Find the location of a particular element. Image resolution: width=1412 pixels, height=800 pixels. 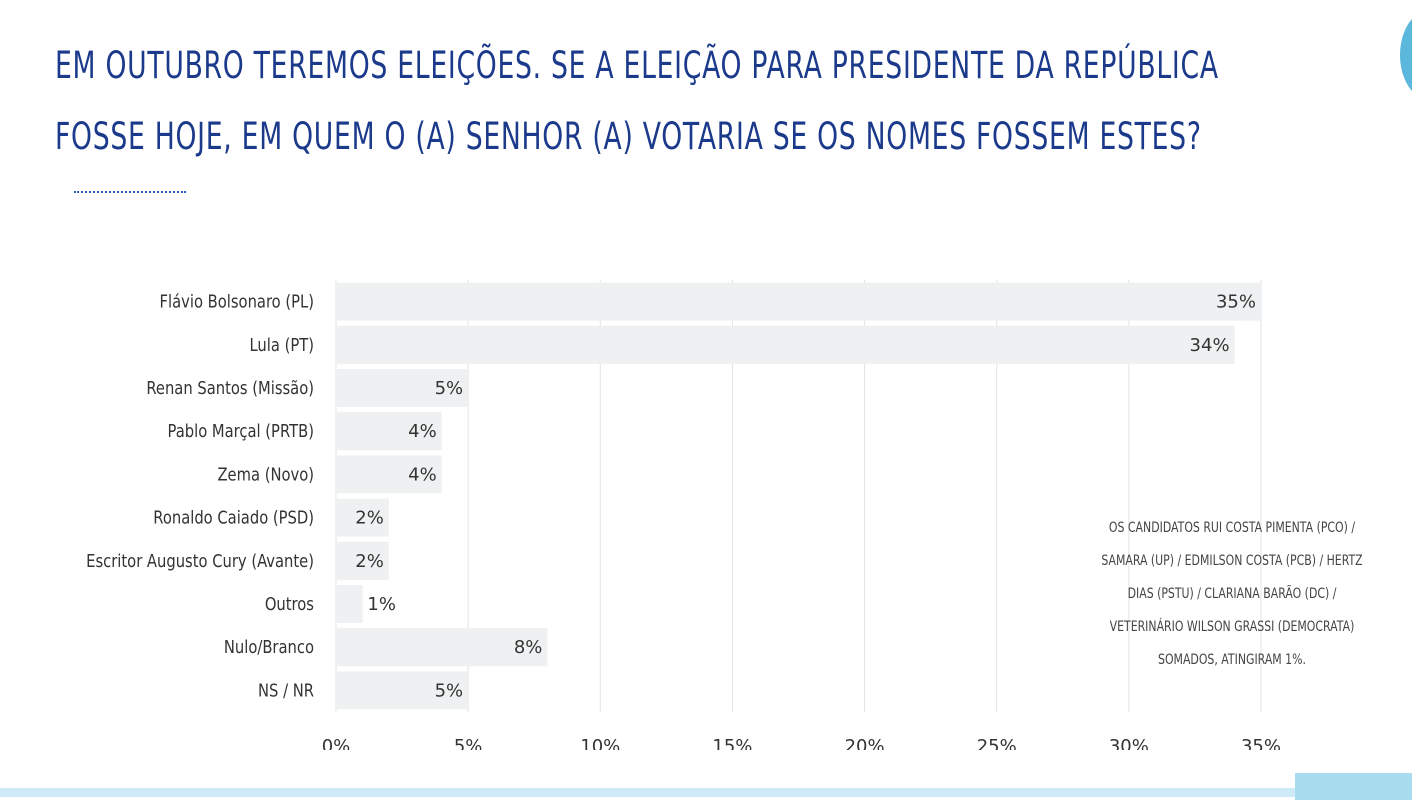

value-label: 34% is located at coordinates (1210, 345).